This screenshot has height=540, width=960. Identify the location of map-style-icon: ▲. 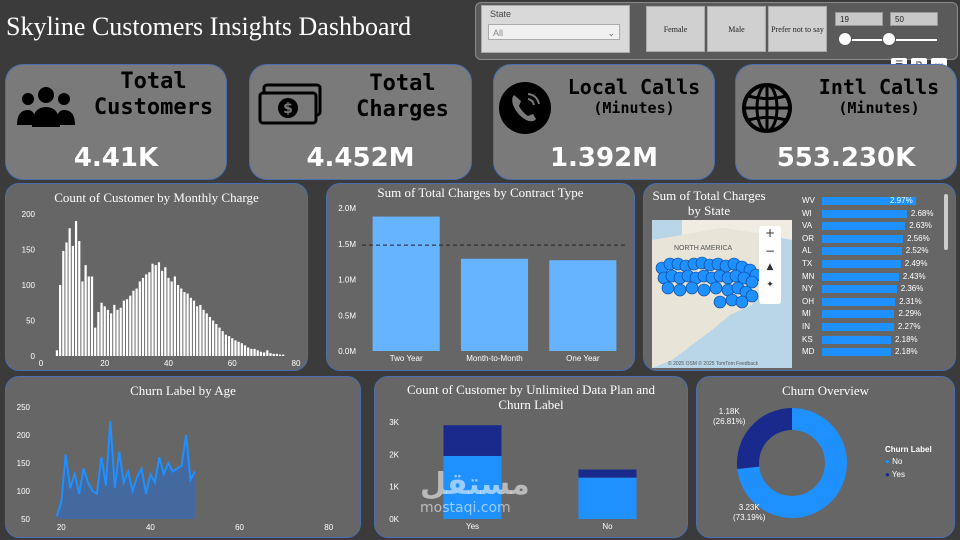
(770, 267).